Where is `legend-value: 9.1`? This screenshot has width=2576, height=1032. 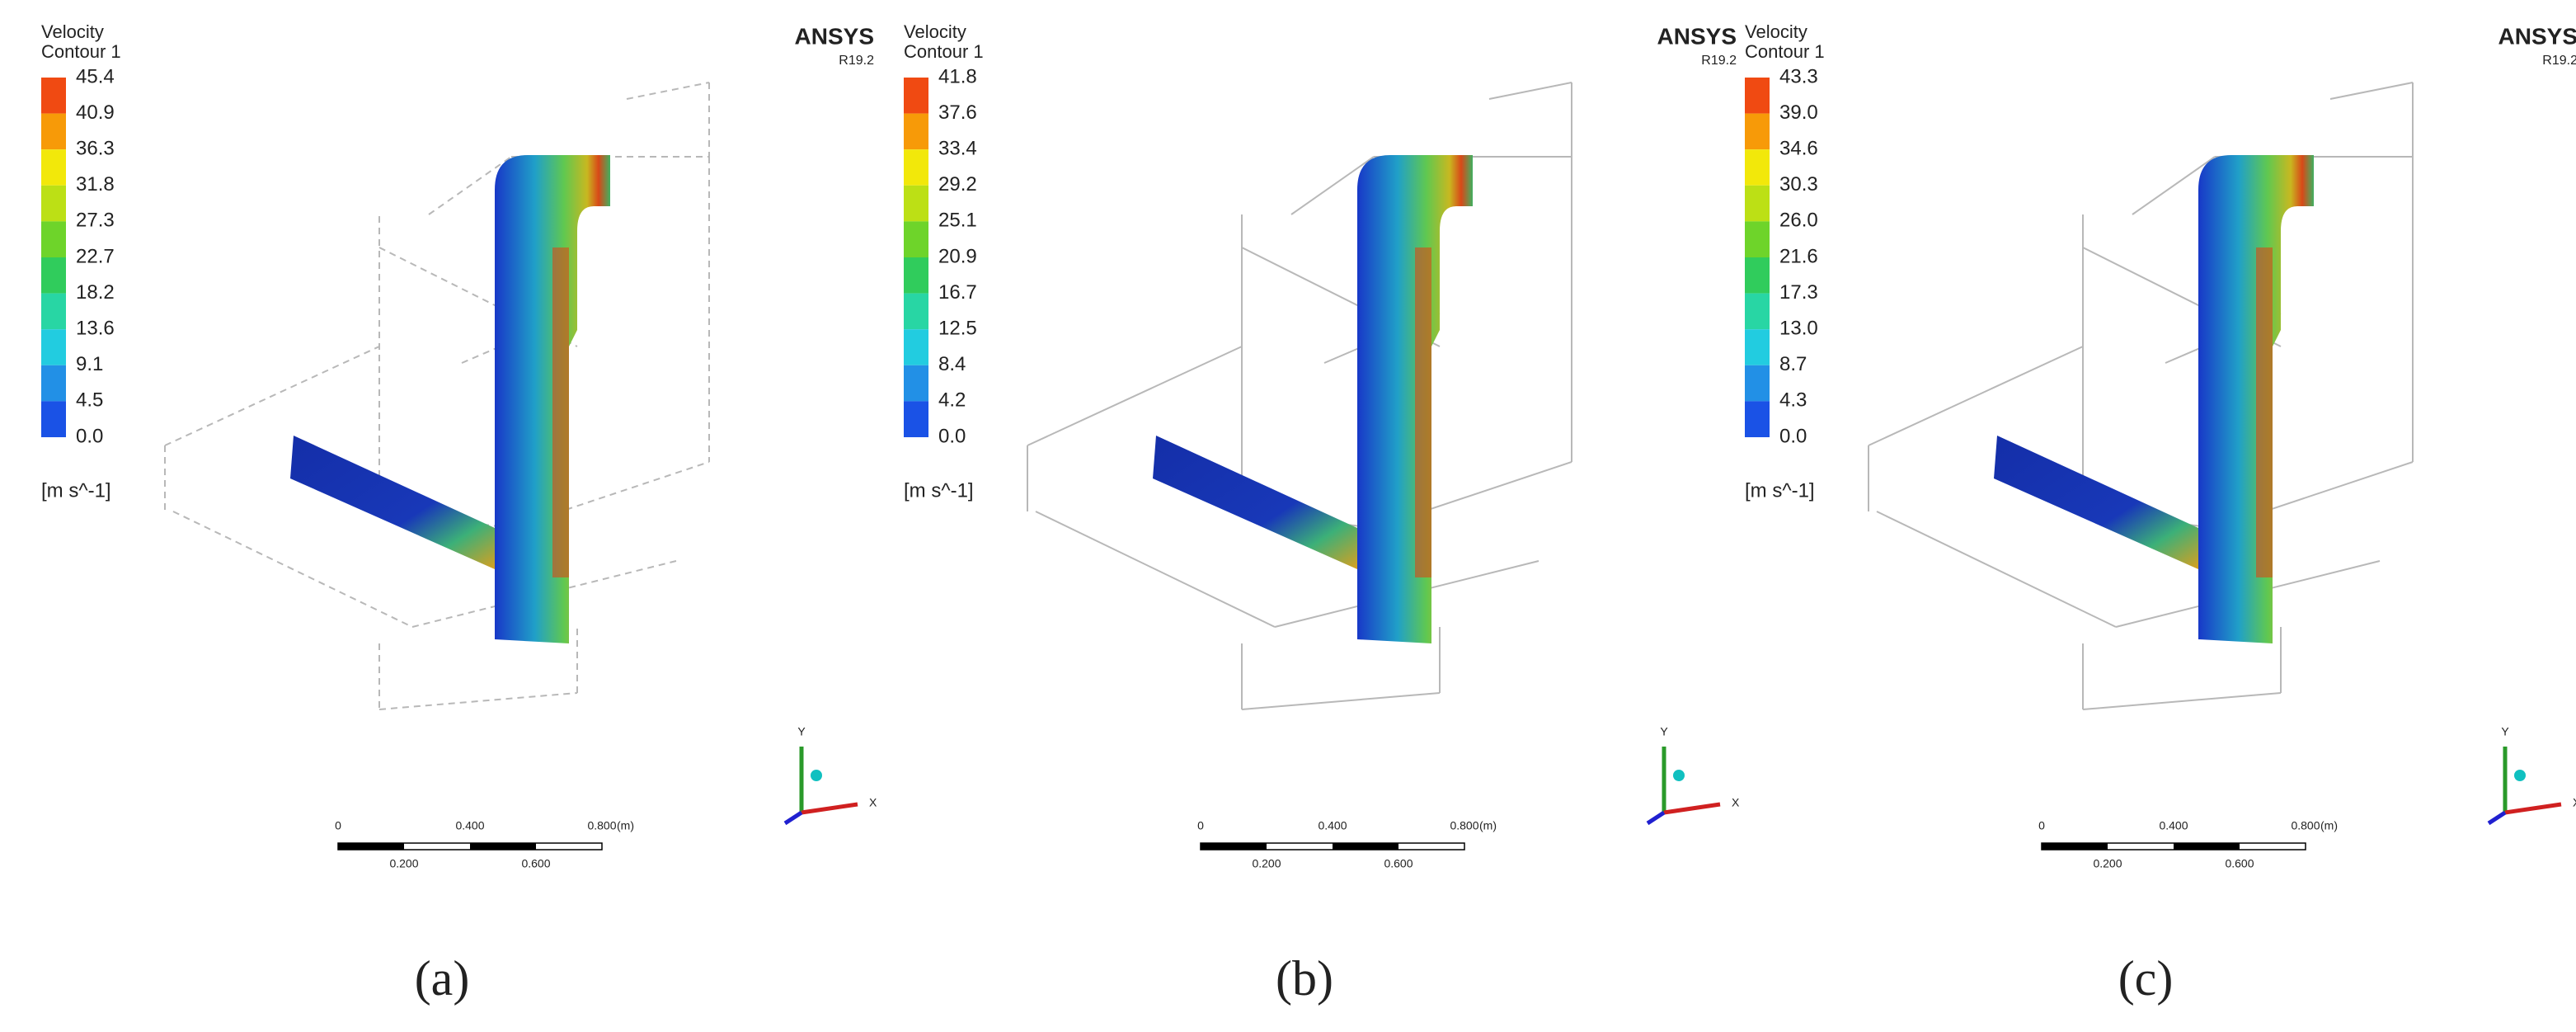 legend-value: 9.1 is located at coordinates (89, 364).